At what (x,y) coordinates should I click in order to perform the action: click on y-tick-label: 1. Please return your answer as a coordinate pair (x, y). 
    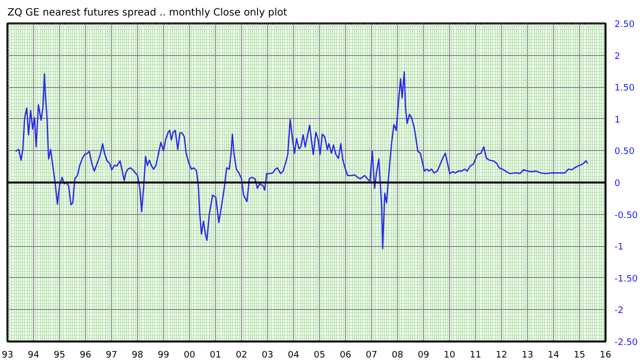
    Looking at the image, I should click on (617, 120).